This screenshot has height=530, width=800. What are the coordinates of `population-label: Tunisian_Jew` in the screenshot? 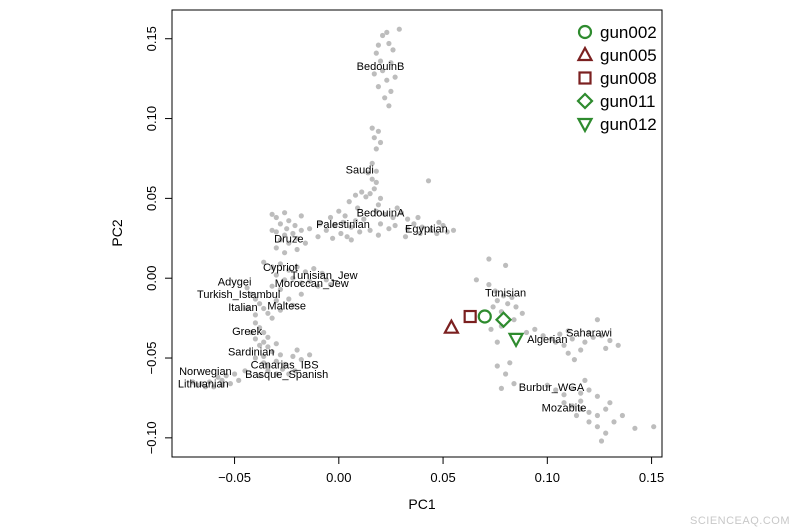 It's located at (324, 276).